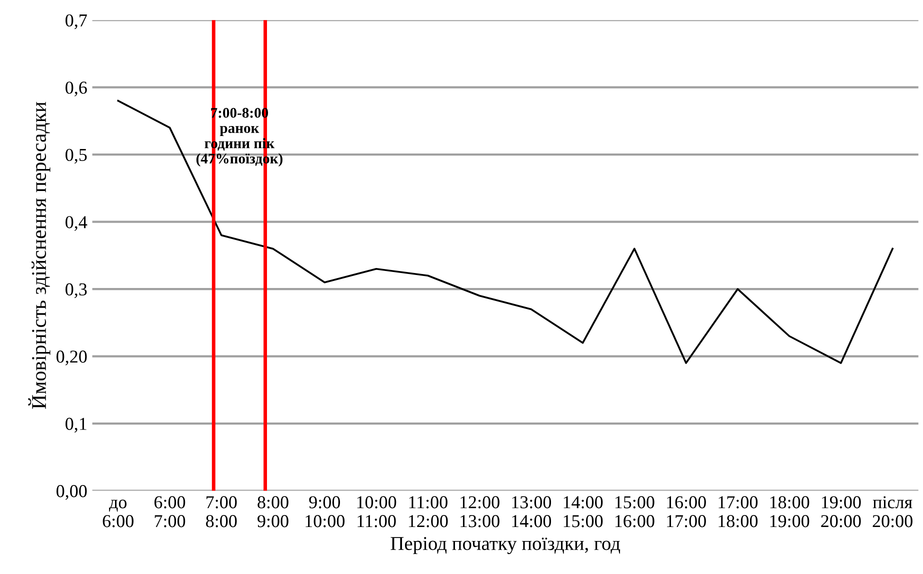  Describe the element at coordinates (532, 512) in the screenshot. I see `x-tick-label: 13:00 14:00` at that location.